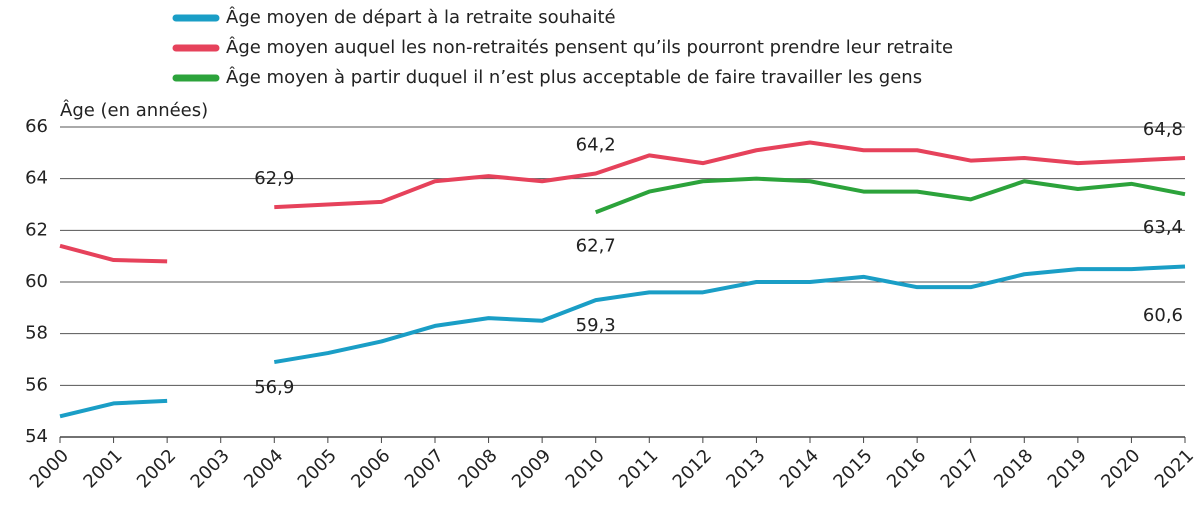 The height and width of the screenshot is (506, 1199). Describe the element at coordinates (1013, 468) in the screenshot. I see `x-tick-label: 2018` at that location.